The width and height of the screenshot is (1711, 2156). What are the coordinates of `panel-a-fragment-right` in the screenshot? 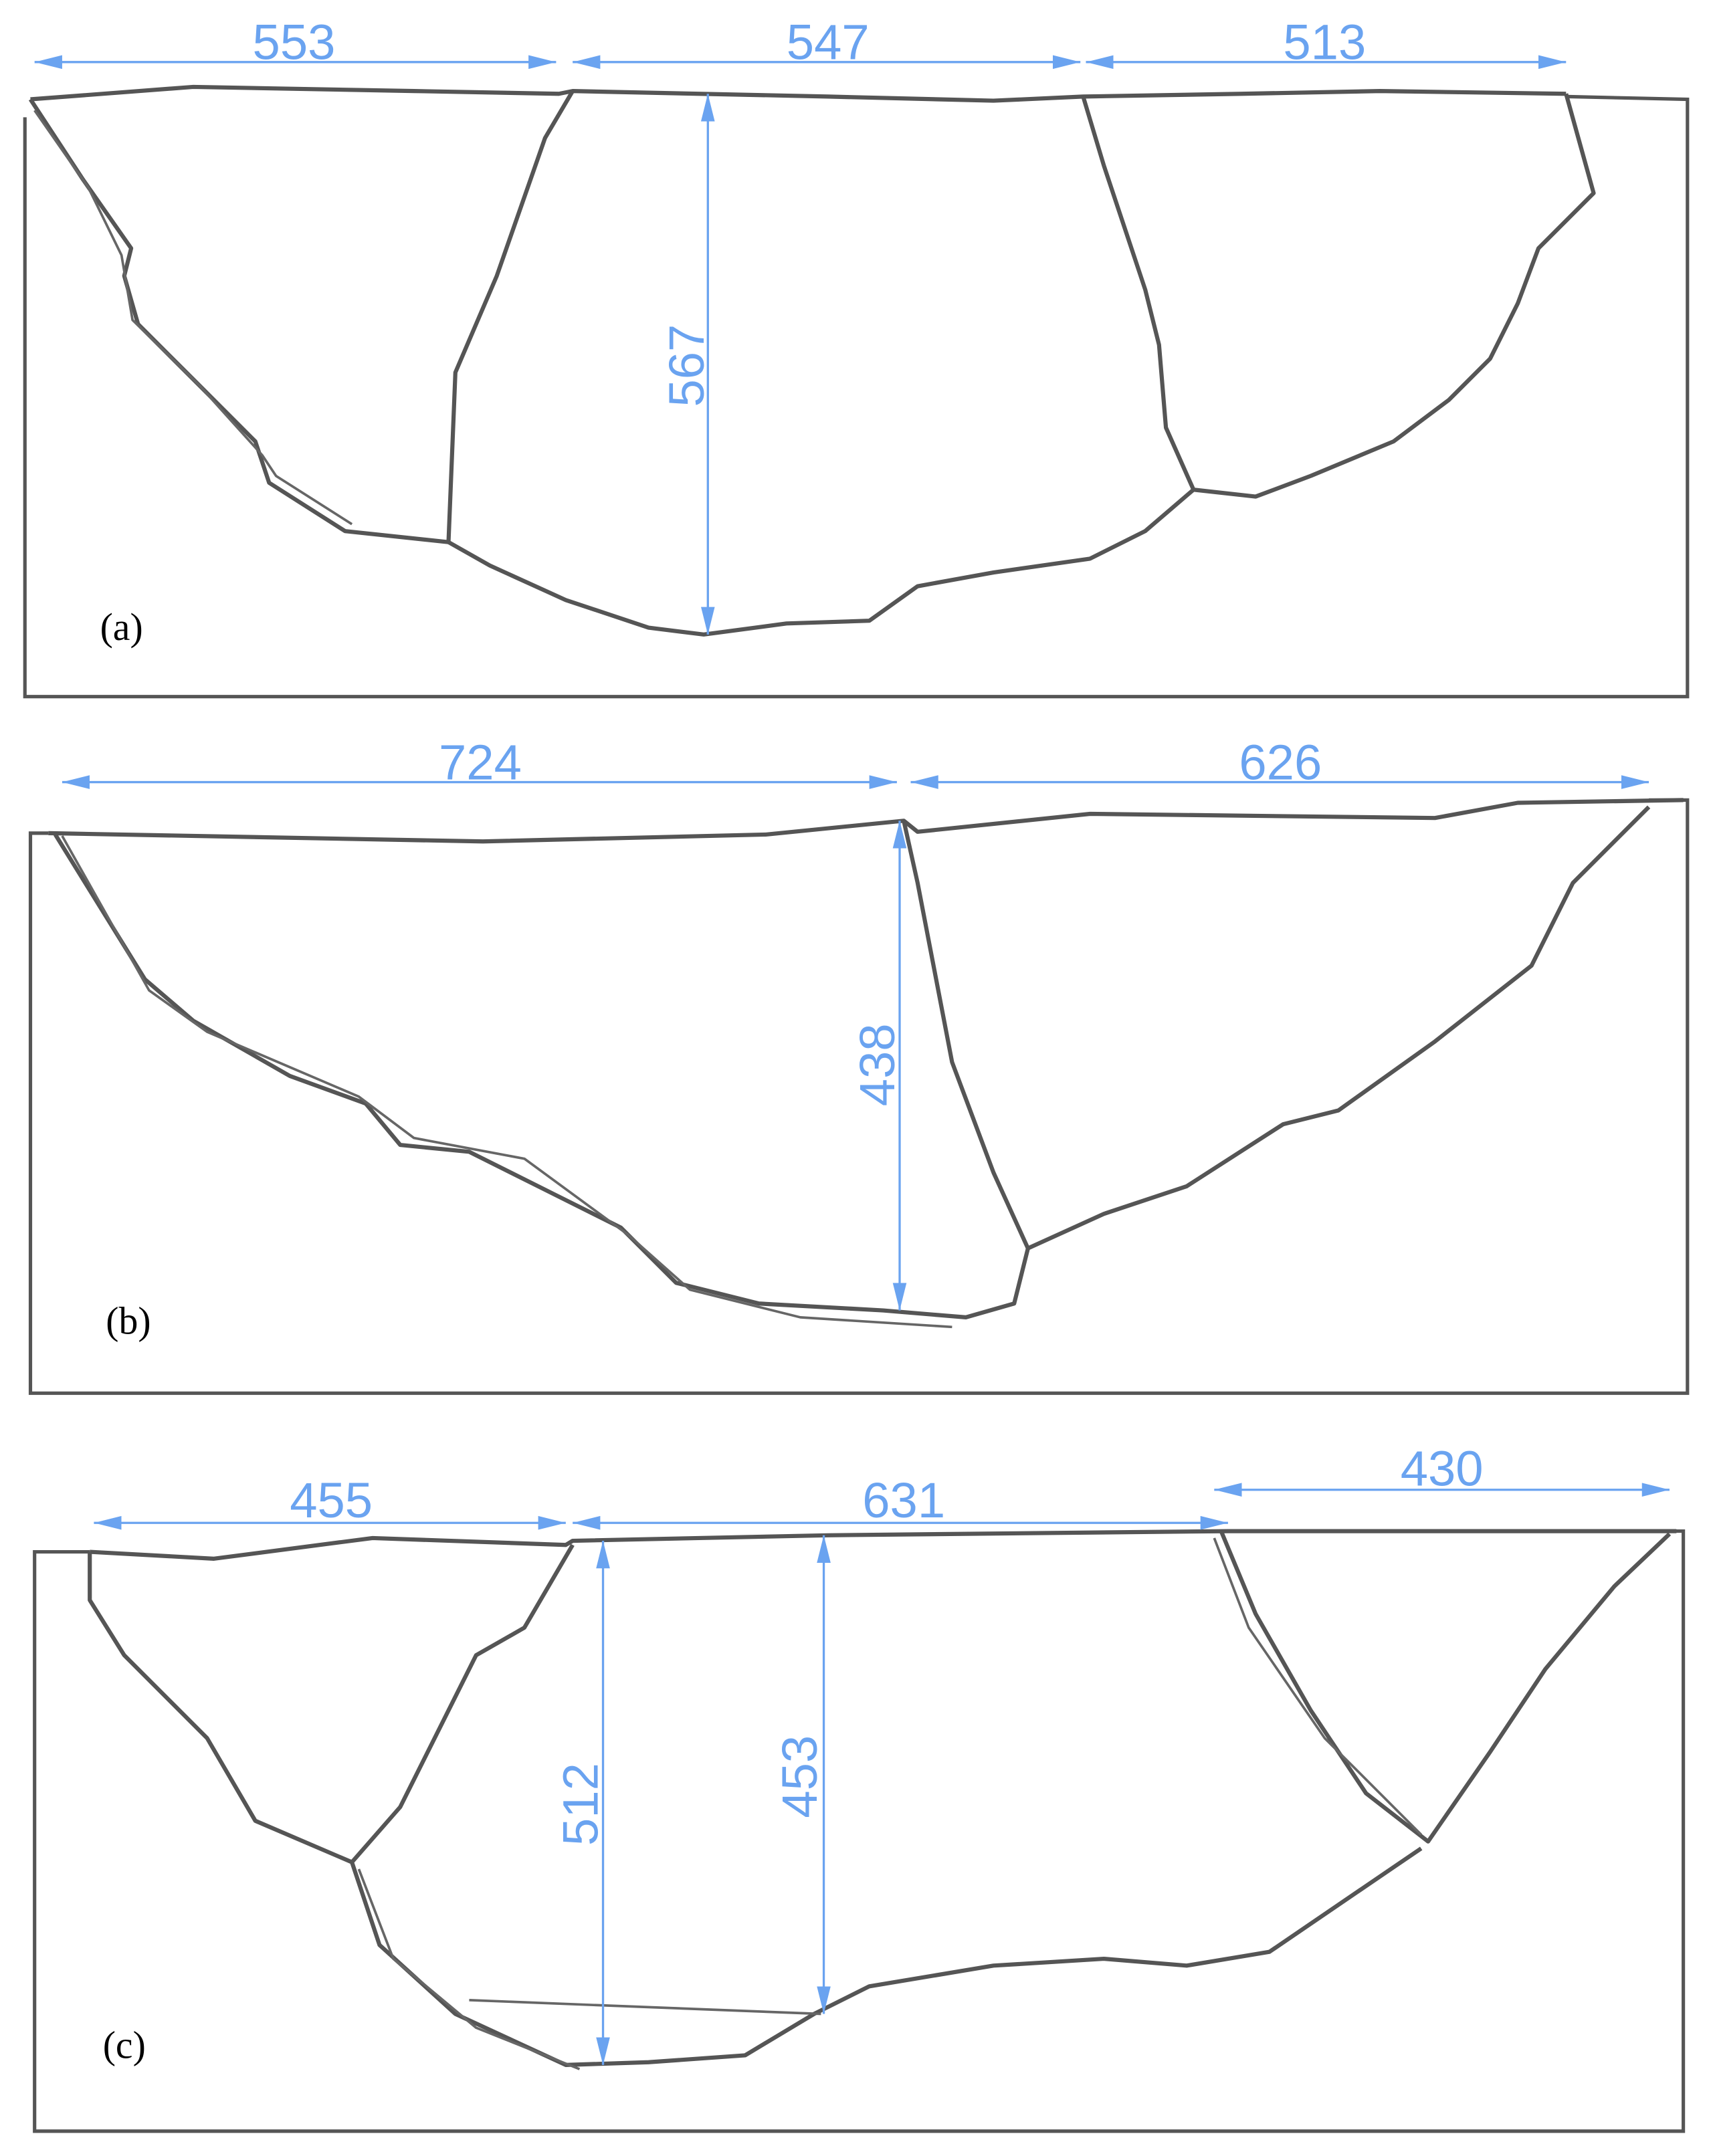 It's located at (1338, 296).